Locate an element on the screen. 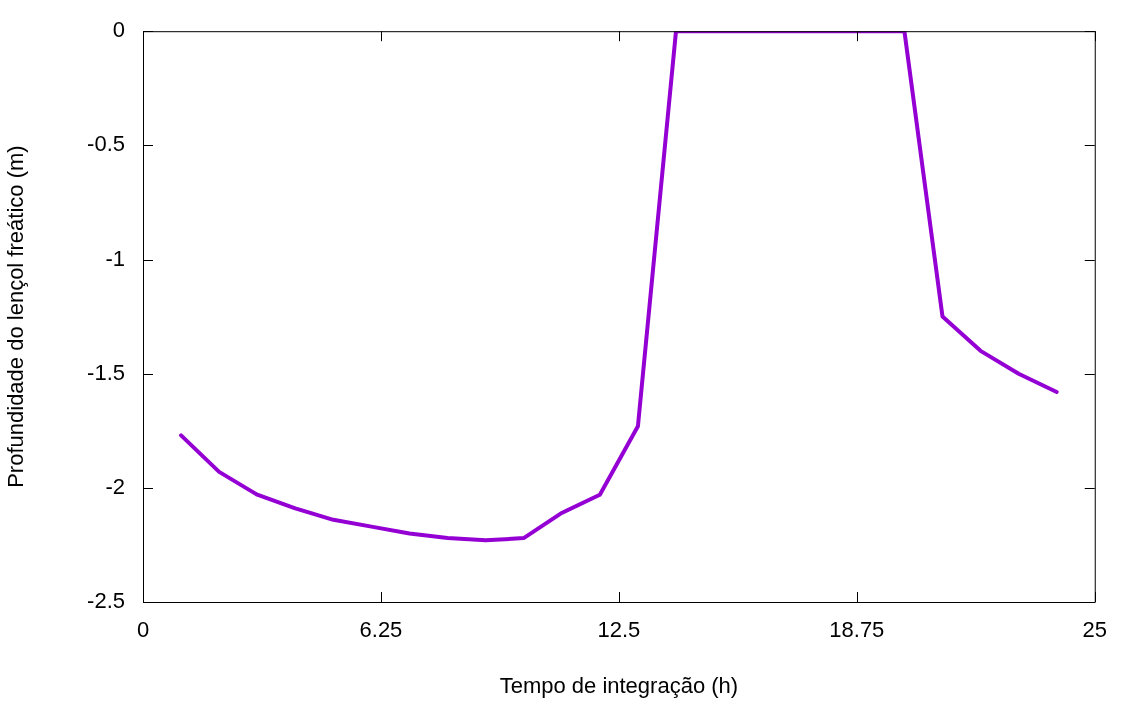 The height and width of the screenshot is (704, 1123). x-tick-label: 18.75 is located at coordinates (857, 630).